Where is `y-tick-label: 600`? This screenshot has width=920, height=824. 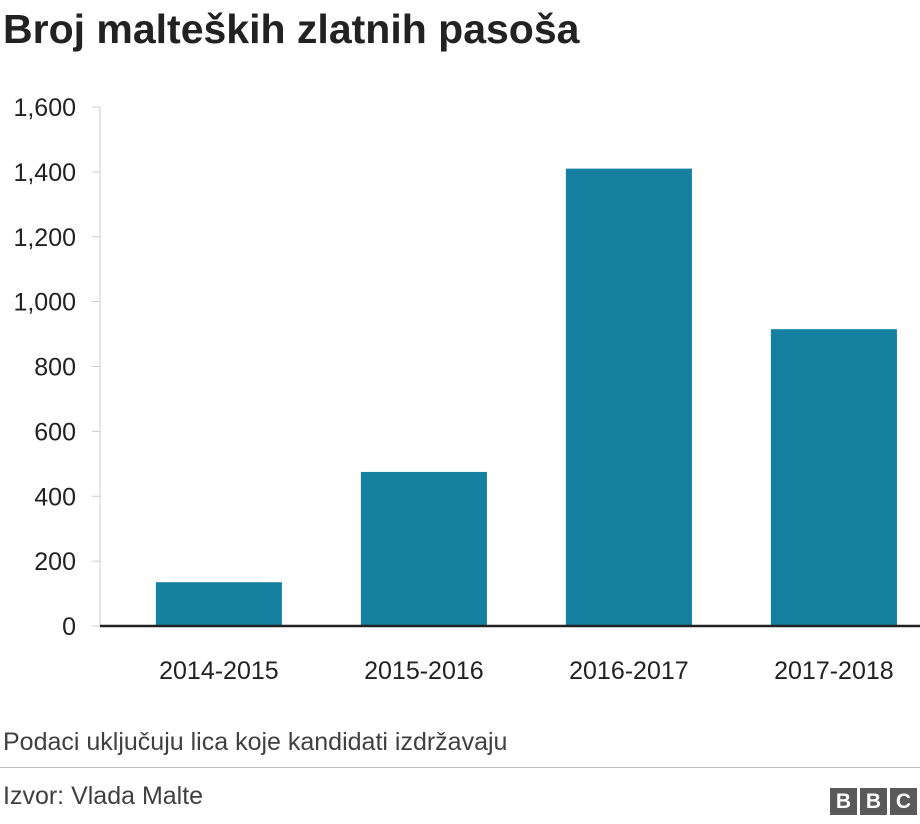
y-tick-label: 600 is located at coordinates (55, 432).